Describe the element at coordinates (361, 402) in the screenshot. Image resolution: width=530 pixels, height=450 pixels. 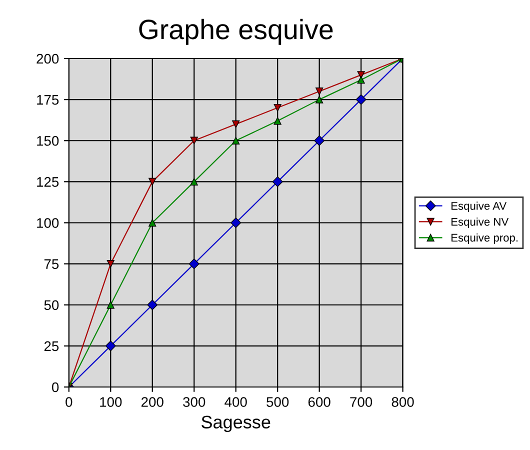
I see `x-tick-label: 700` at that location.